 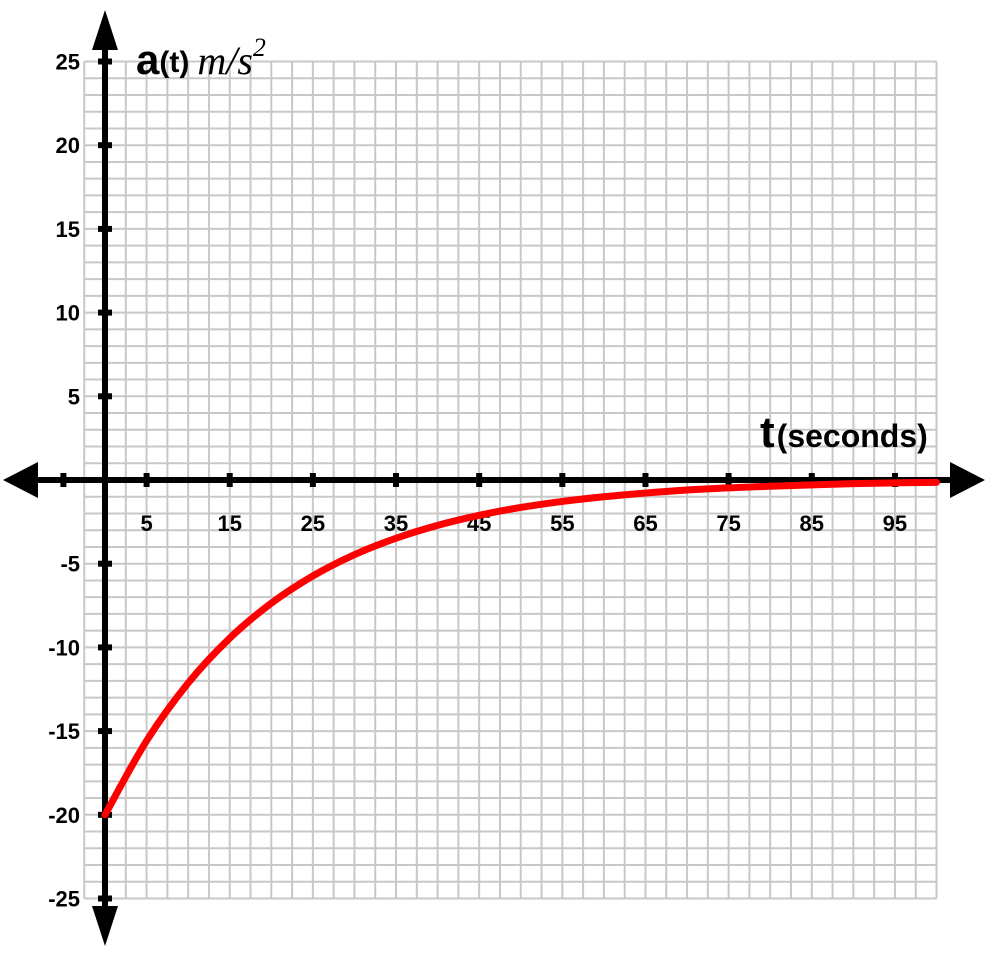 What do you see at coordinates (68, 229) in the screenshot?
I see `y-tick-label: 15` at bounding box center [68, 229].